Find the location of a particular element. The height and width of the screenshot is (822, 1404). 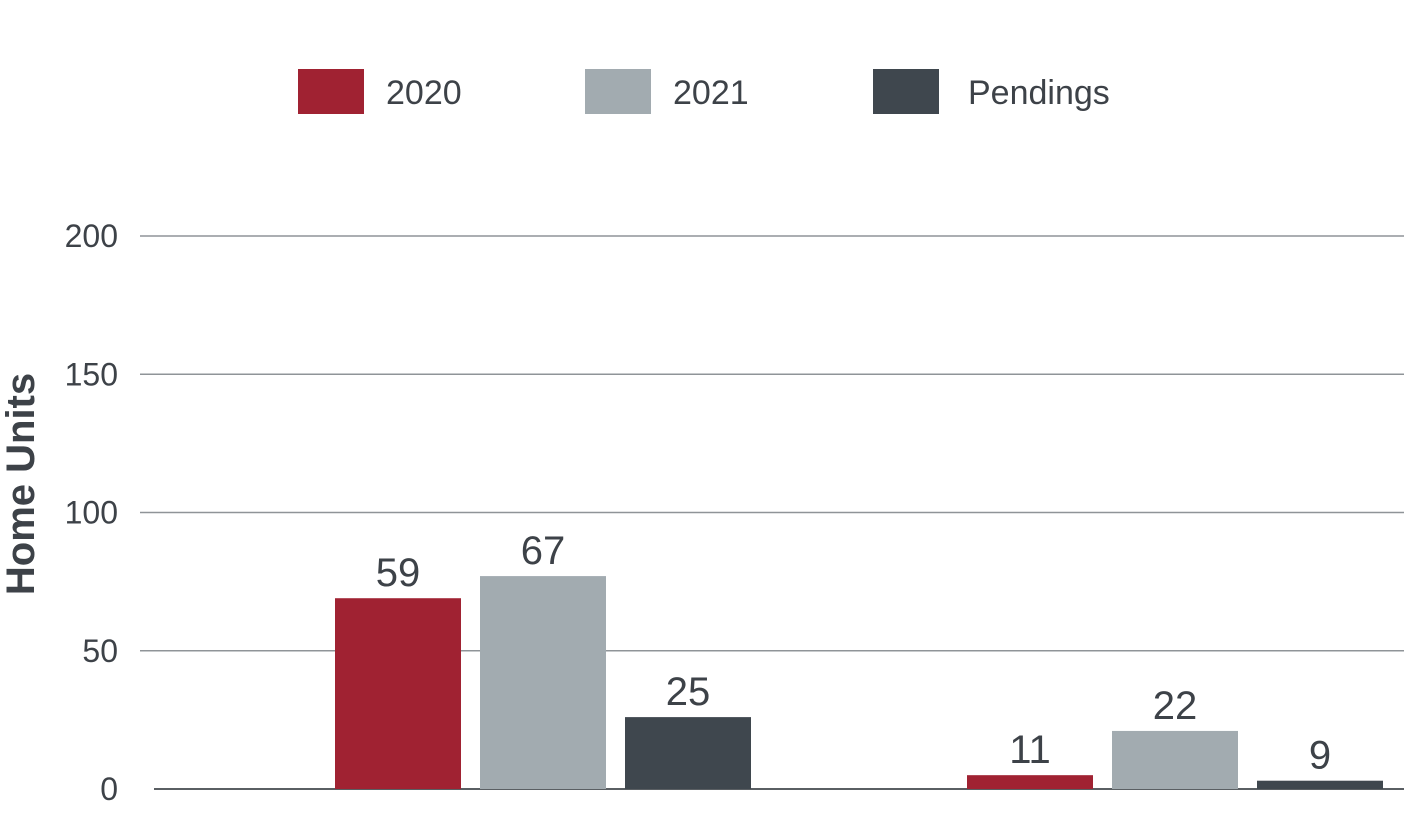

data-label: 9 is located at coordinates (1320, 756).